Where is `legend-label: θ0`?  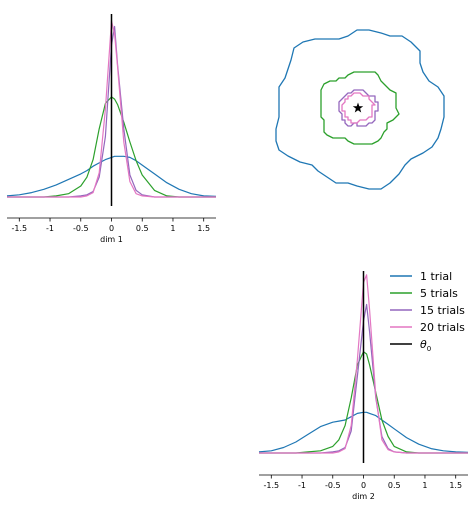
legend-label: θ0 is located at coordinates (425, 345).